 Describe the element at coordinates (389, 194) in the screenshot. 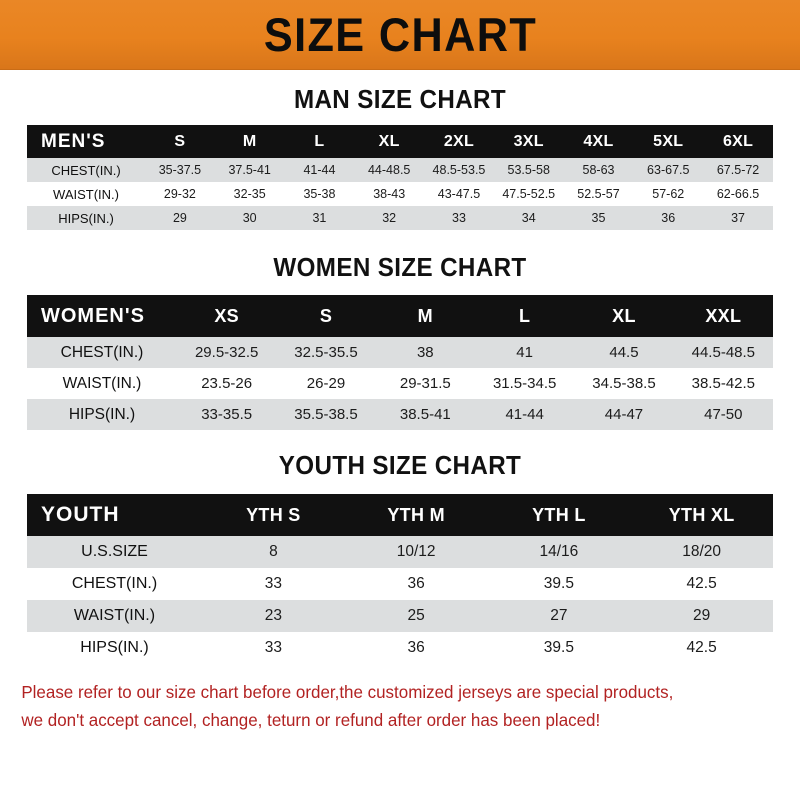

I see `men-cell: 38-43` at that location.